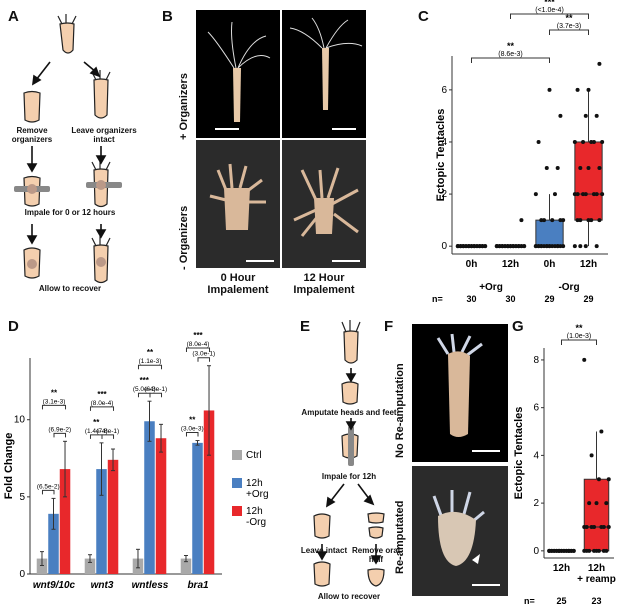  What do you see at coordinates (144, 389) in the screenshot?
I see `p-value: (5.0e-4)` at bounding box center [144, 389].